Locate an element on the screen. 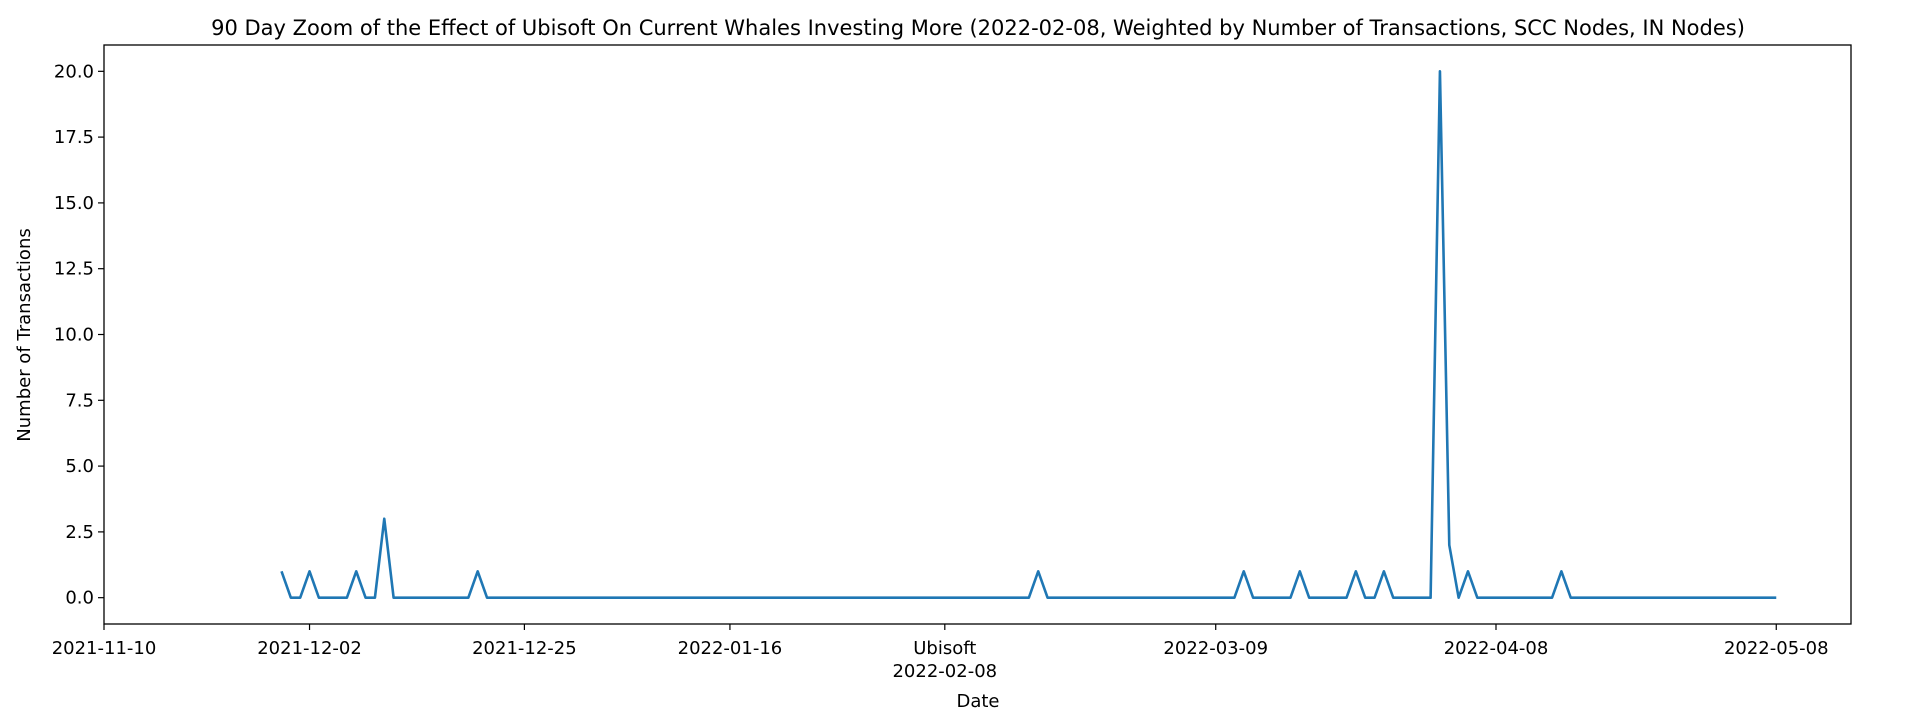 Image resolution: width=1906 pixels, height=725 pixels. y-tick-label: 17.5 is located at coordinates (74, 137).